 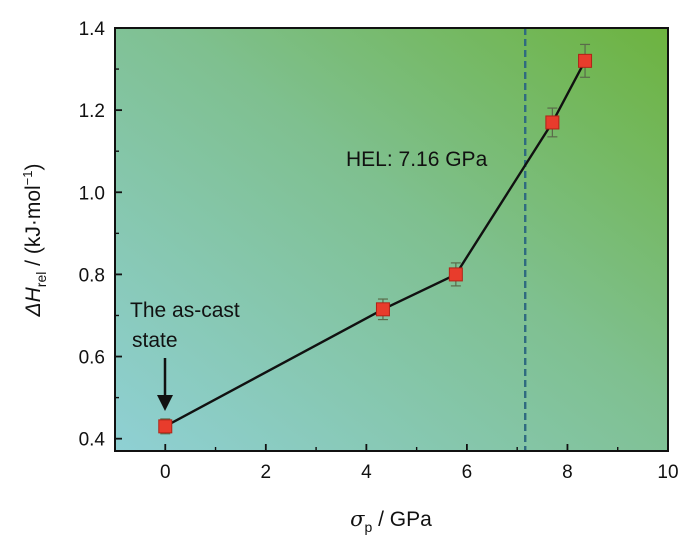 I want to click on x-tick-label-2: 4, so click(x=366, y=472).